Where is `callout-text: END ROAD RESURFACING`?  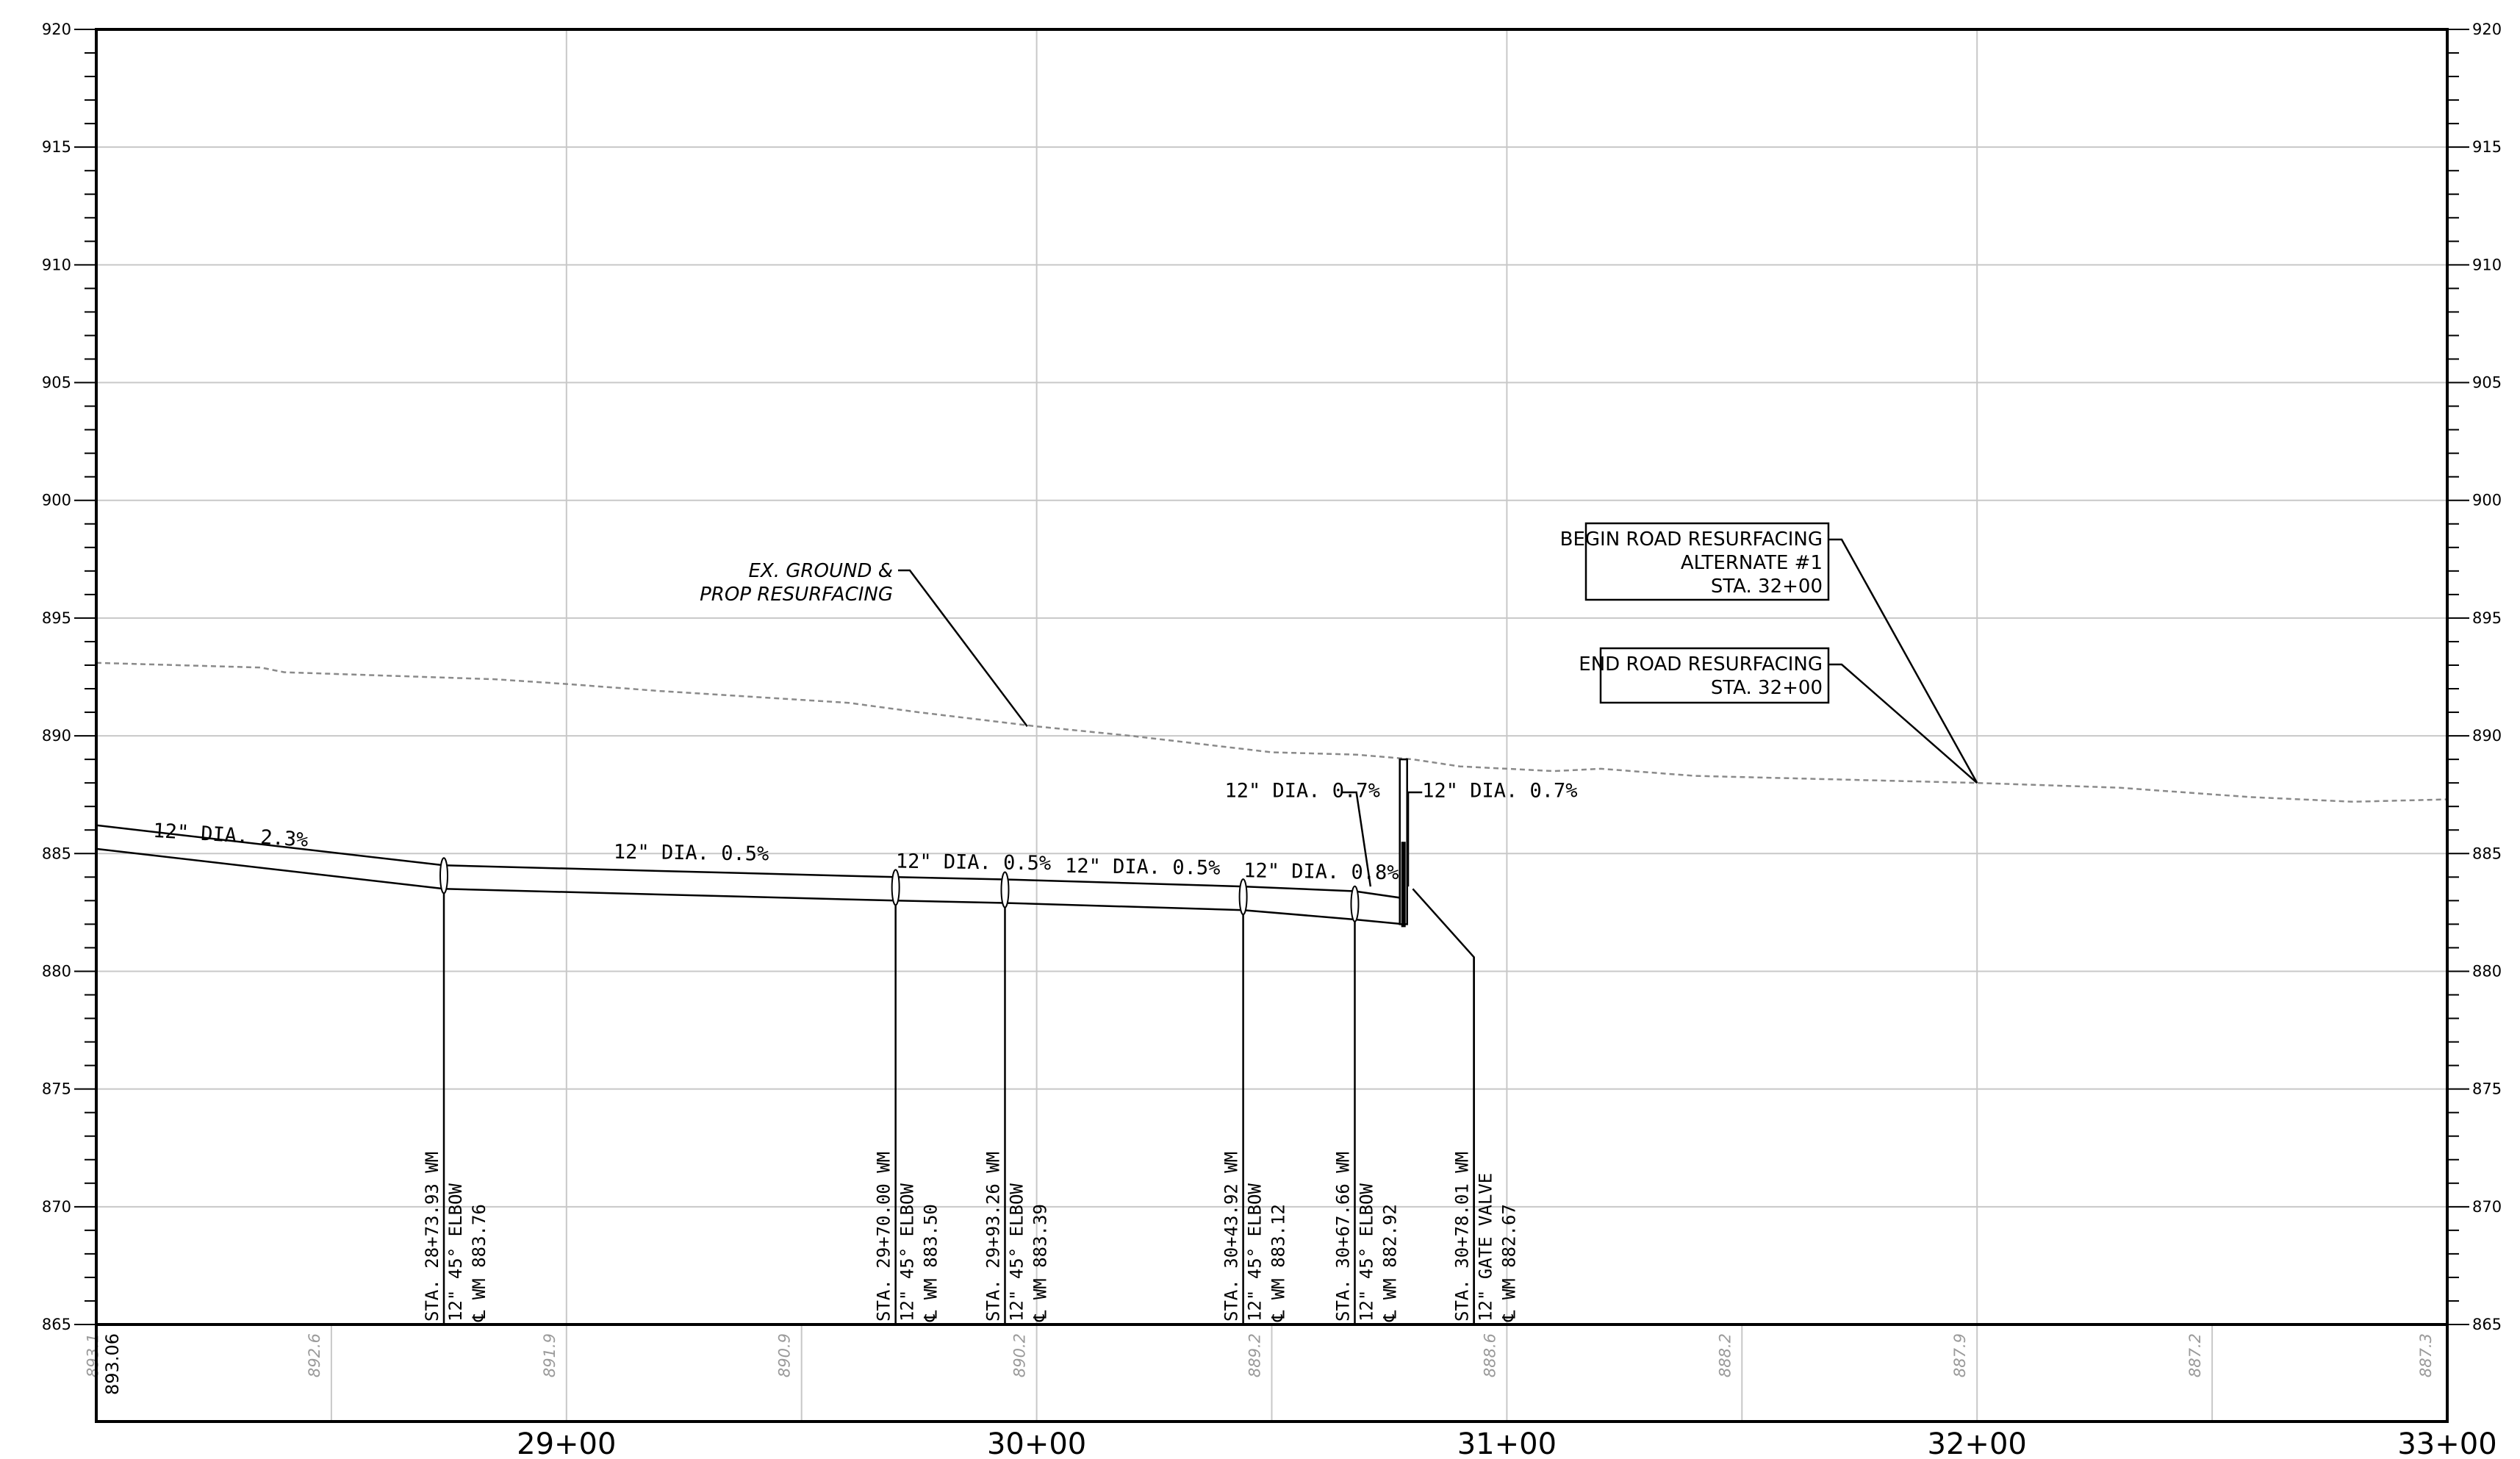
callout-text: END ROAD RESURFACING is located at coordinates (1701, 664).